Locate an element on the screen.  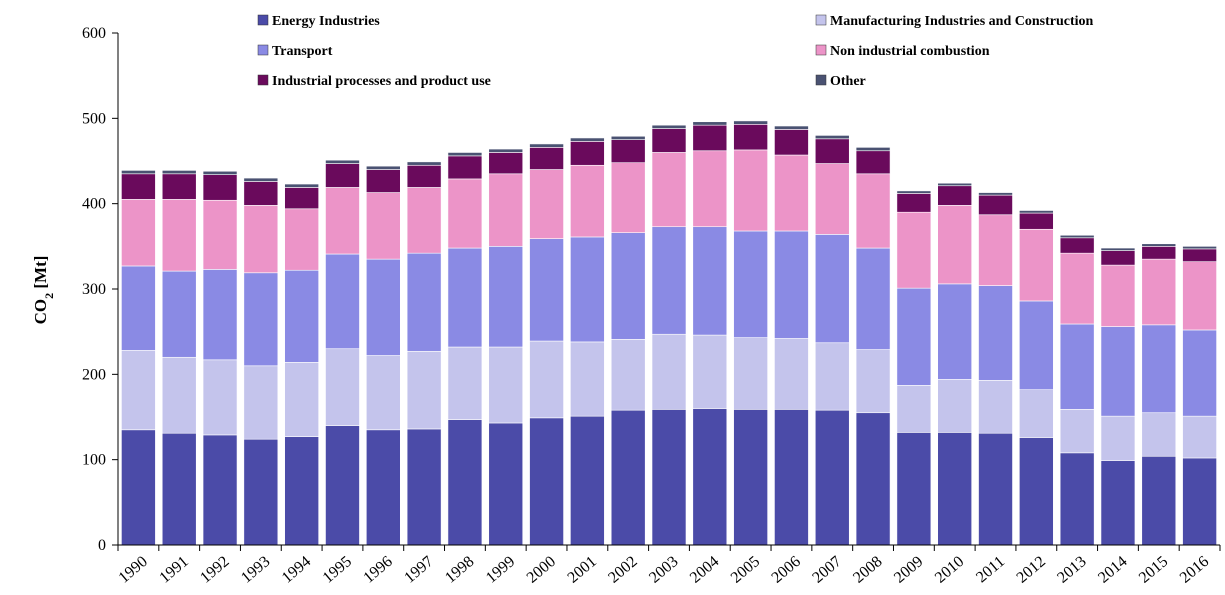
x-tick-label: 1999 is located at coordinates (500, 570).